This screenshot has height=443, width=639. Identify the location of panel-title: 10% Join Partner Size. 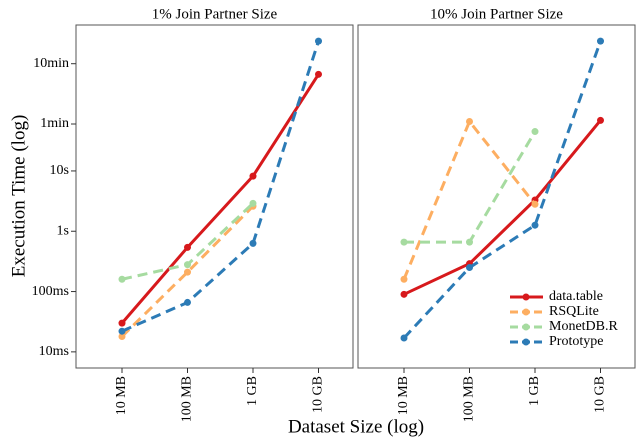
(496, 14).